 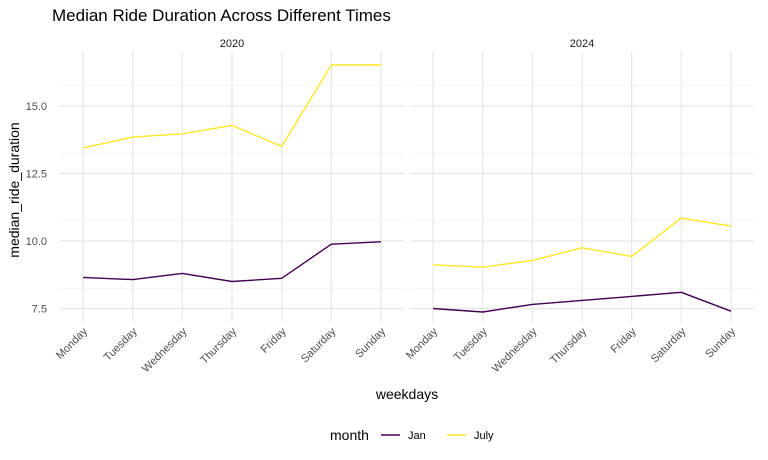 What do you see at coordinates (36, 175) in the screenshot?
I see `y-tick-label: 12.5` at bounding box center [36, 175].